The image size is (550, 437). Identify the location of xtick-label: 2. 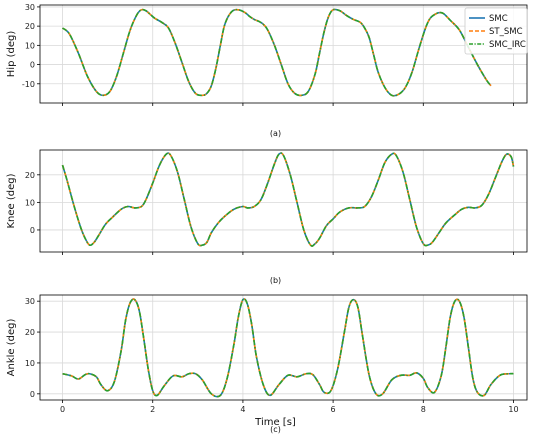
(152, 409).